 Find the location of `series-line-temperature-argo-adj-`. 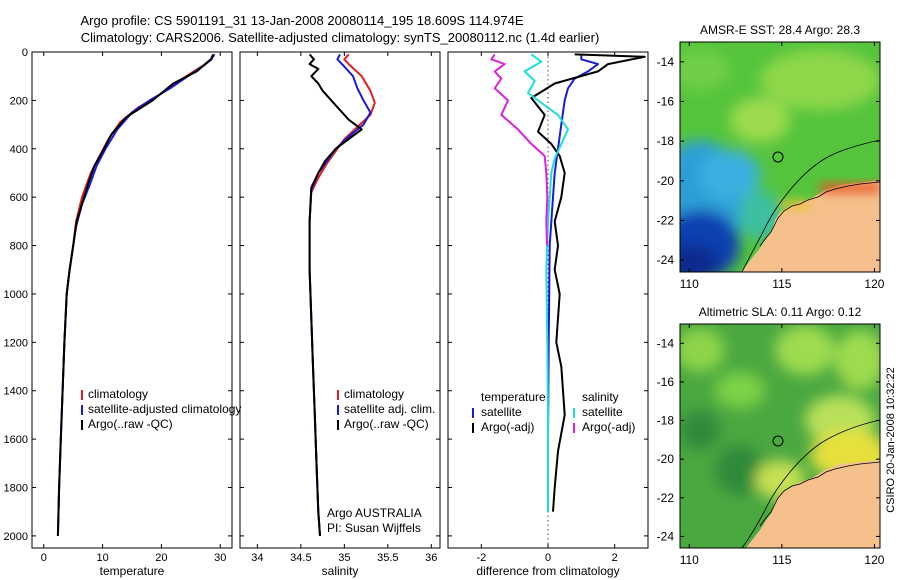

series-line-temperature-argo-adj- is located at coordinates (588, 282).